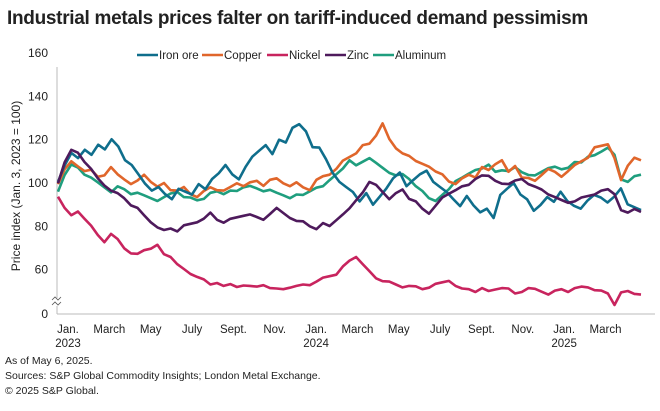 The width and height of the screenshot is (660, 411). What do you see at coordinates (56, 301) in the screenshot?
I see `axis-break-icon` at bounding box center [56, 301].